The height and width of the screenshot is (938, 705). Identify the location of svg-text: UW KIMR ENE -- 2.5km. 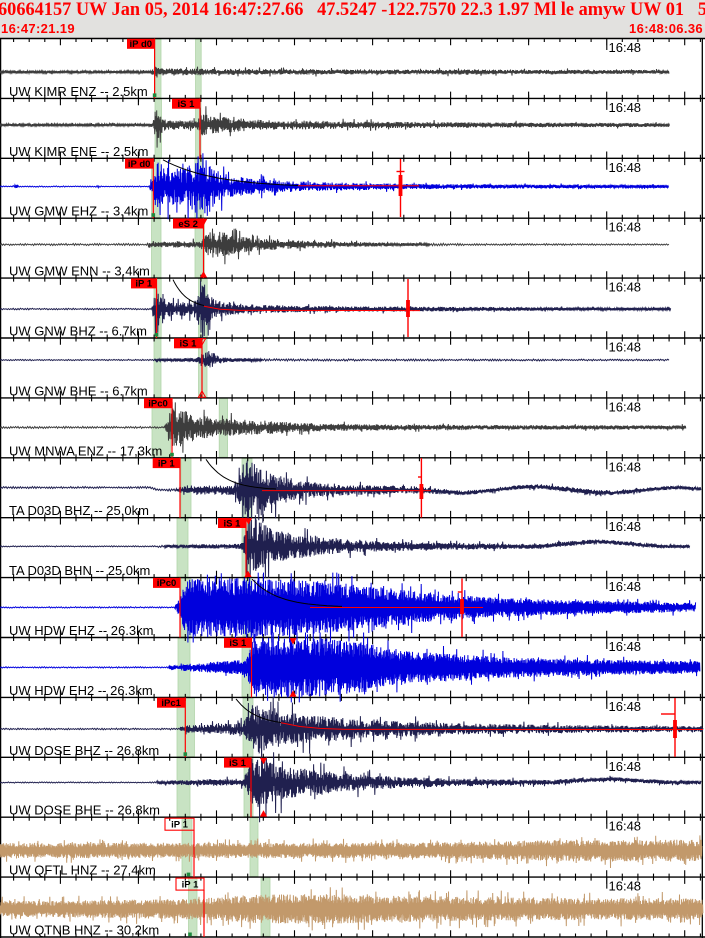
(78, 151).